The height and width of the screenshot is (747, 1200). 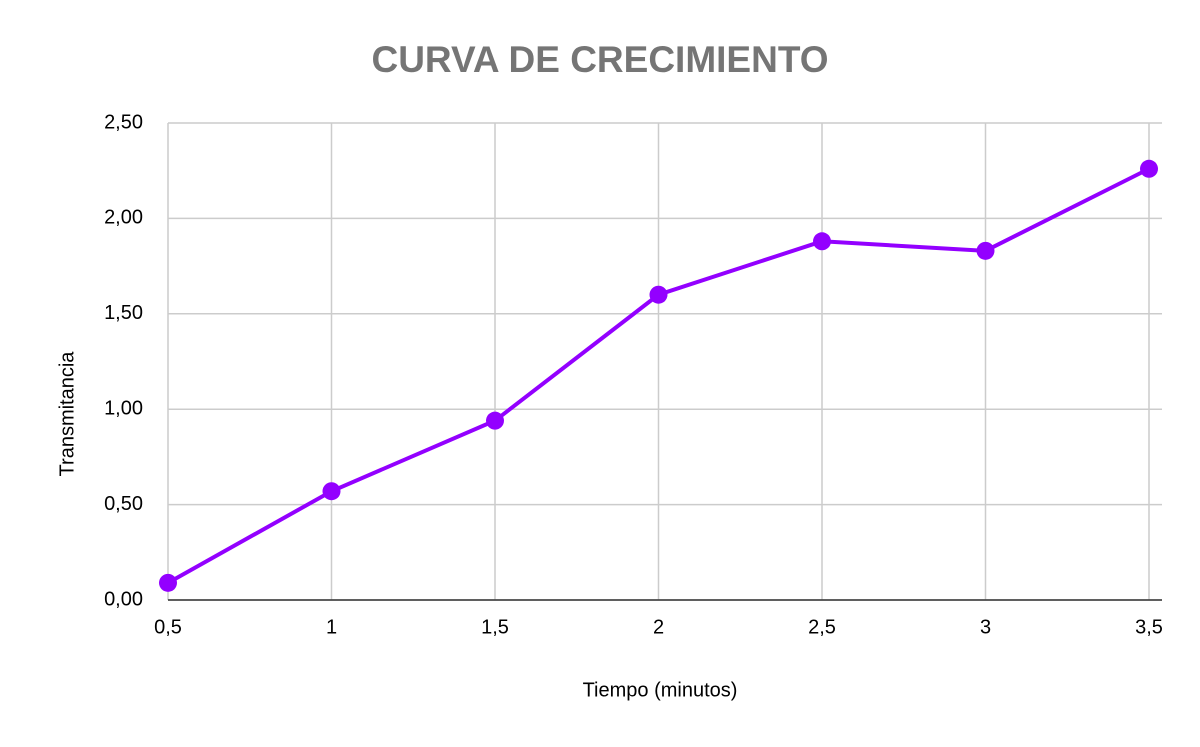 I want to click on y-tick-label: 1,00, so click(x=123, y=408).